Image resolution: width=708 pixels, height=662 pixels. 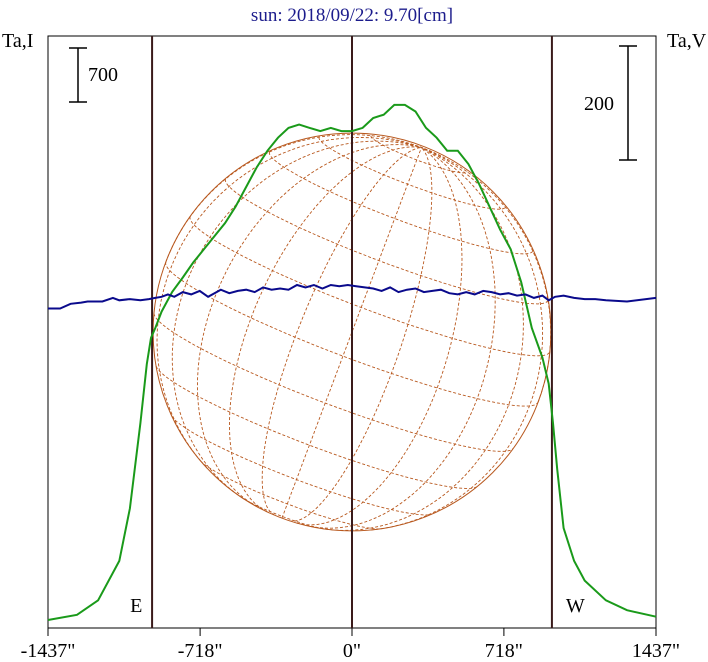 What do you see at coordinates (687, 41) in the screenshot?
I see `right-axis-label: Ta,V` at bounding box center [687, 41].